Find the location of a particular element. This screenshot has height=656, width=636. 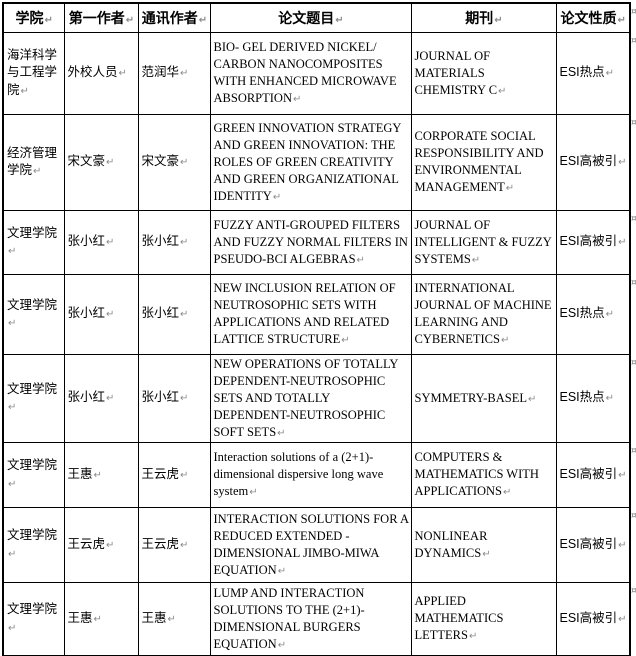

first-author-cell: 外校人员↵ is located at coordinates (101, 73).